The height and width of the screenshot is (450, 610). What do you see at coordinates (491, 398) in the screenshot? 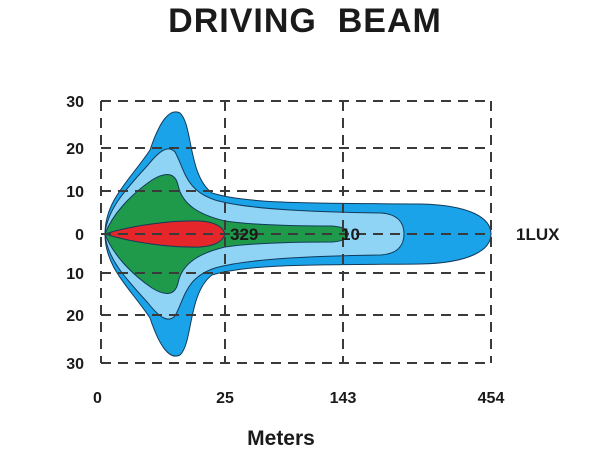
I see `x-tick-label: 454` at bounding box center [491, 398].